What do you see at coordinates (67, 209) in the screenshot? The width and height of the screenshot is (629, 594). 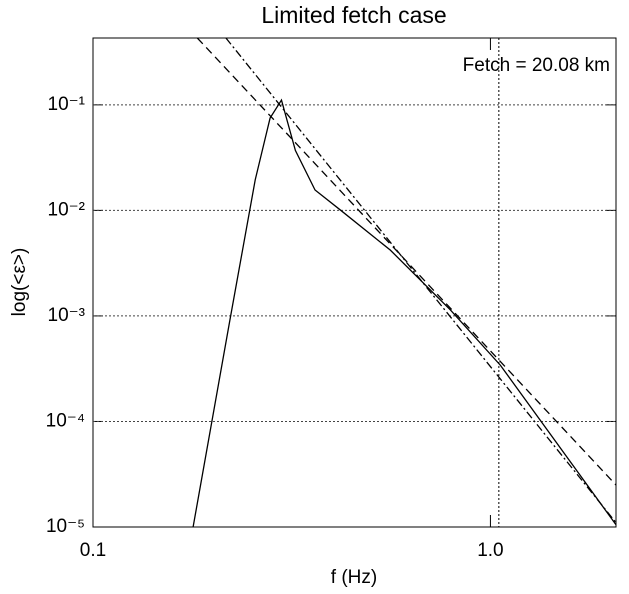 I see `y-tick-label: 10⁻²` at bounding box center [67, 209].